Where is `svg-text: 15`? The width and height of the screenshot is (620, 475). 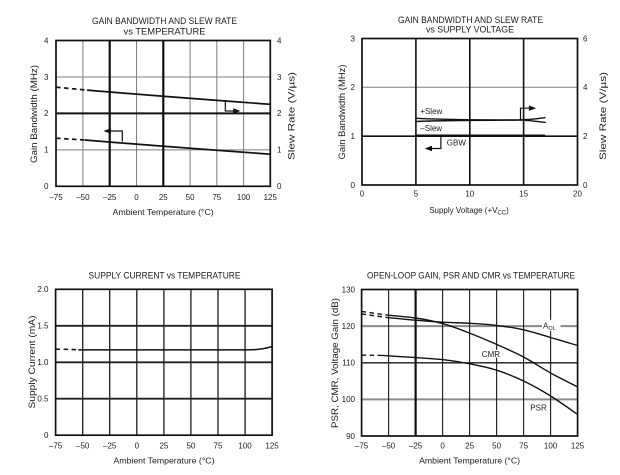
svg-text: 15 is located at coordinates (523, 193).